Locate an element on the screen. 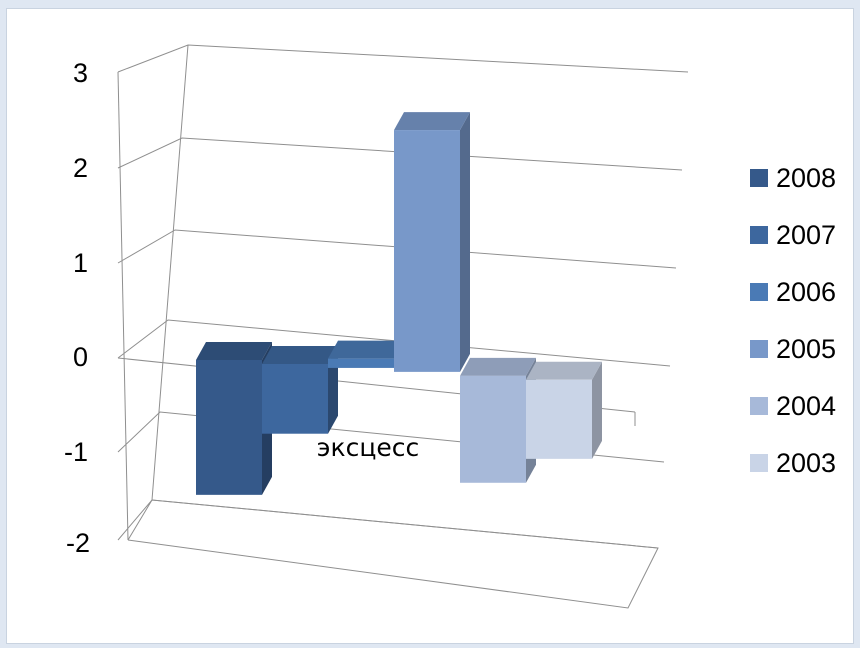 This screenshot has height=648, width=860. legend-label: 2003 is located at coordinates (806, 463).